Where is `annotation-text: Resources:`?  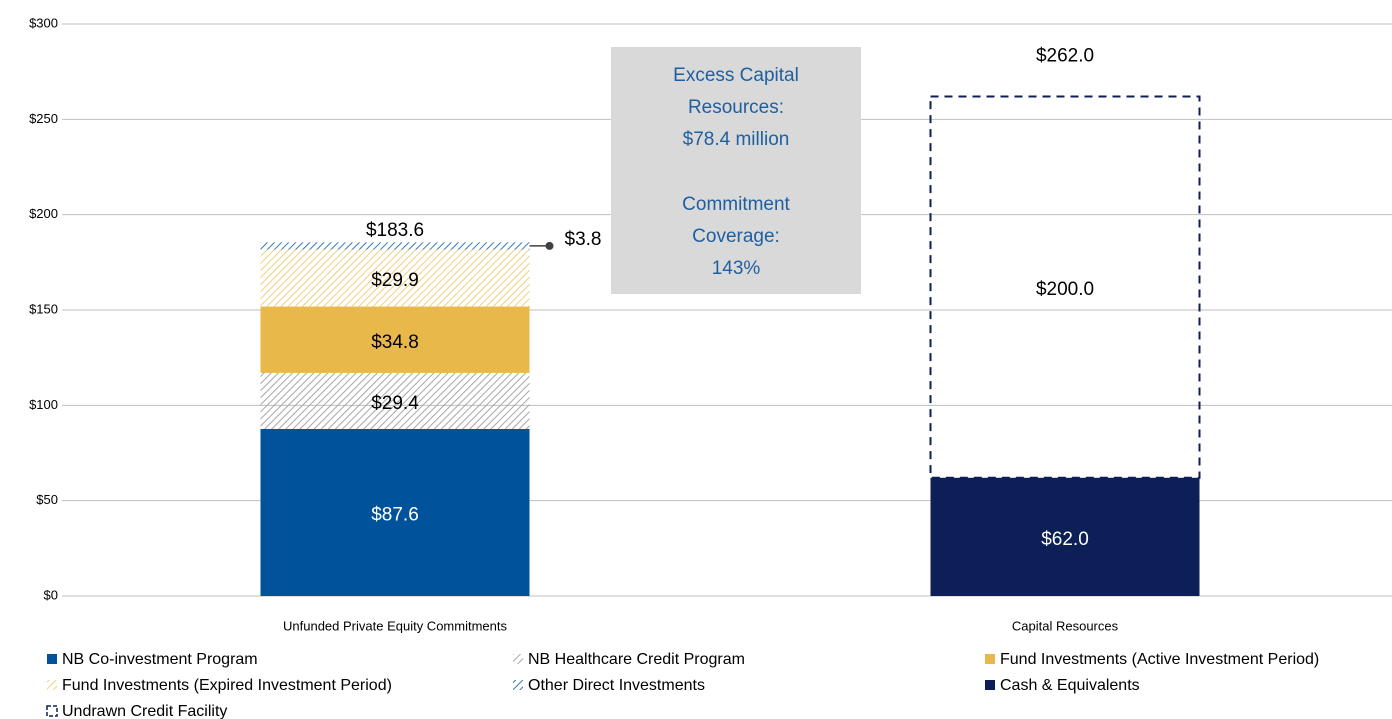 annotation-text: Resources: is located at coordinates (736, 107).